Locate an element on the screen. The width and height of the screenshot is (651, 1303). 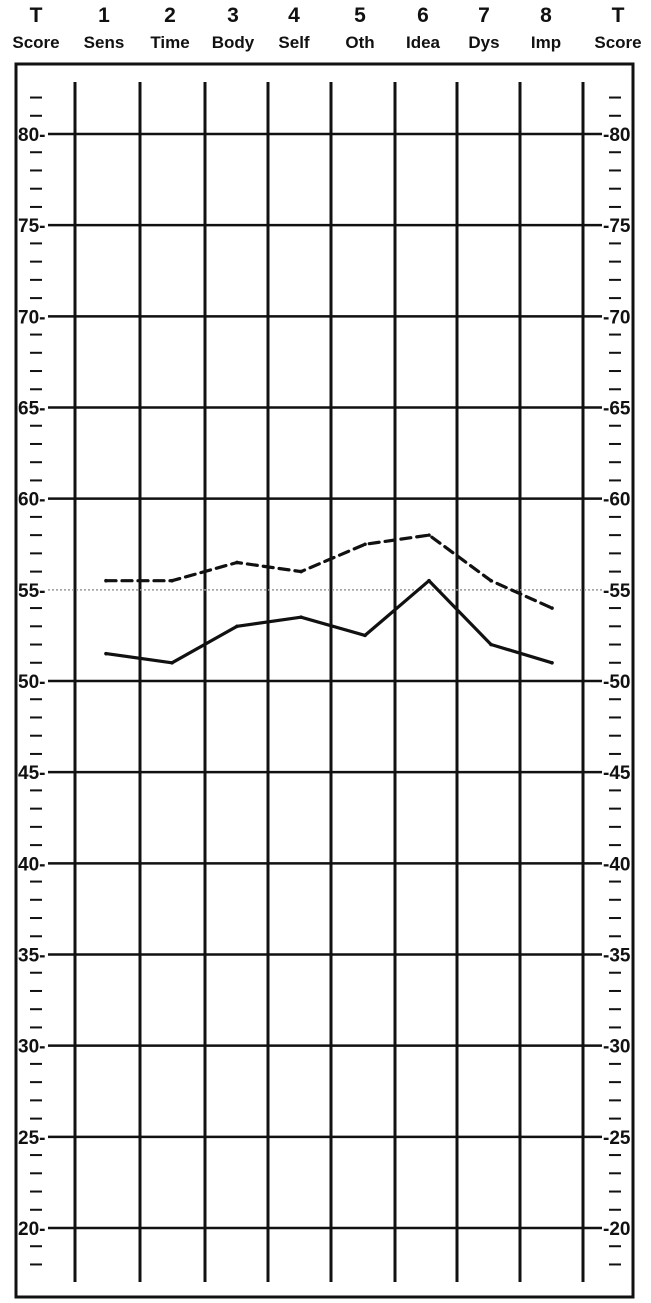
scale-label-oth: Oth is located at coordinates (359, 42).